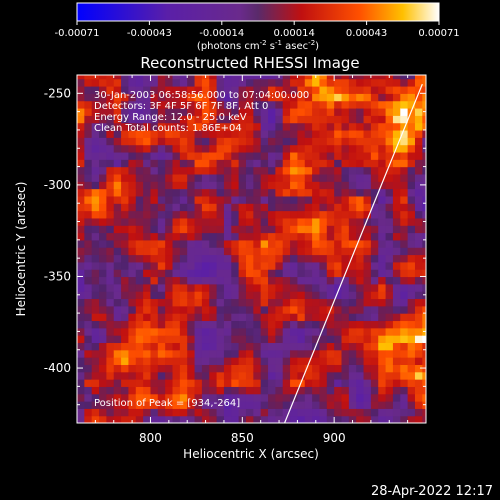  Describe the element at coordinates (170, 117) in the screenshot. I see `annotation-energy: Energy Range: 12.0 - 25.0 keV` at that location.